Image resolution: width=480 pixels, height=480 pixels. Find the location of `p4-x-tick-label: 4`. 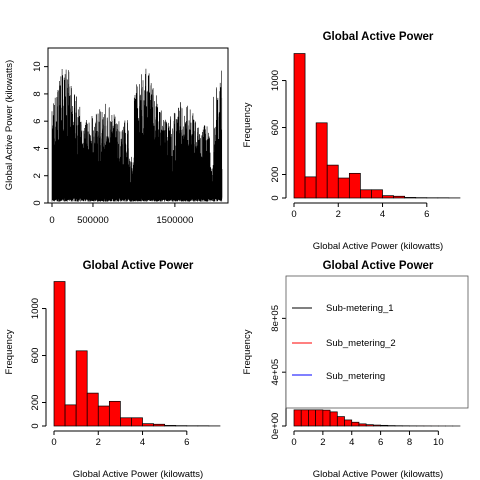

p4-x-tick-label: 4 is located at coordinates (351, 442).